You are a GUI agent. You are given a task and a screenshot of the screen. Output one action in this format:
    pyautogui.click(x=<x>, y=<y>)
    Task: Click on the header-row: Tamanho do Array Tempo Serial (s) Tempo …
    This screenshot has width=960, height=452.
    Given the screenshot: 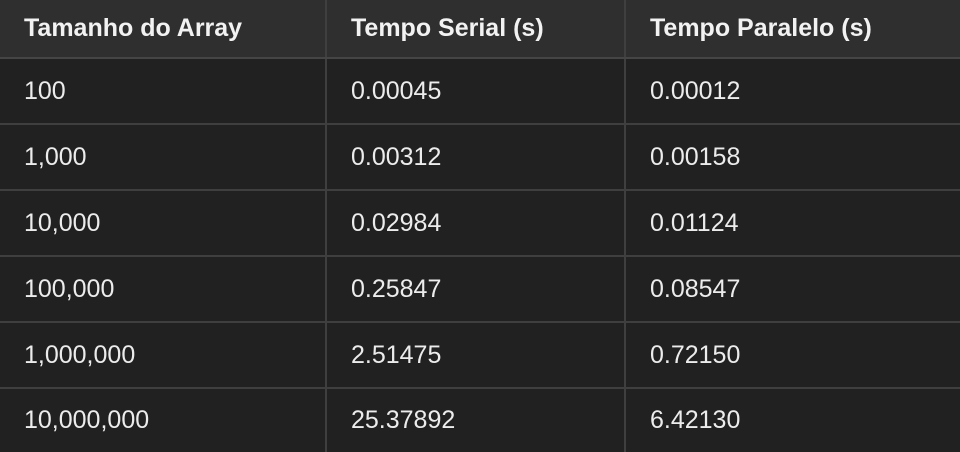 What is the action you would take?
    pyautogui.click(x=480, y=29)
    